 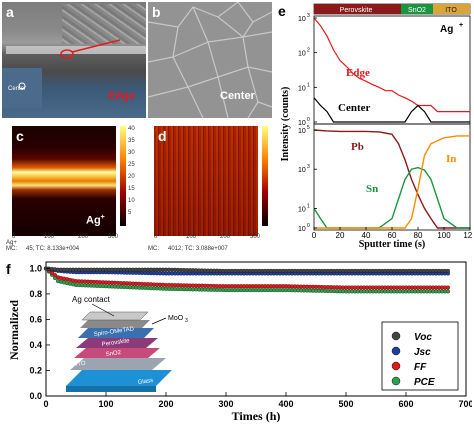 I want to click on panel-d-tick-x0: 0, so click(x=156, y=237).